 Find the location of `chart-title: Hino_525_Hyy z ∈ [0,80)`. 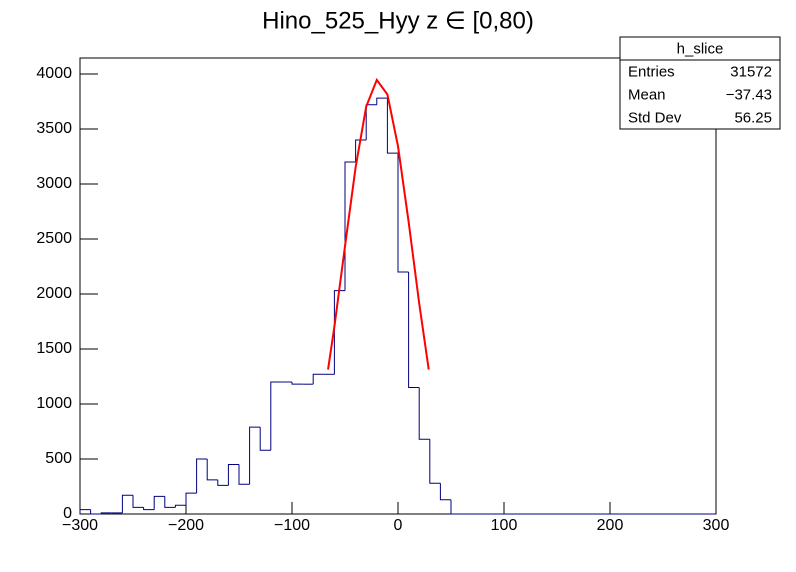

chart-title: Hino_525_Hyy z ∈ [0,80) is located at coordinates (398, 20).